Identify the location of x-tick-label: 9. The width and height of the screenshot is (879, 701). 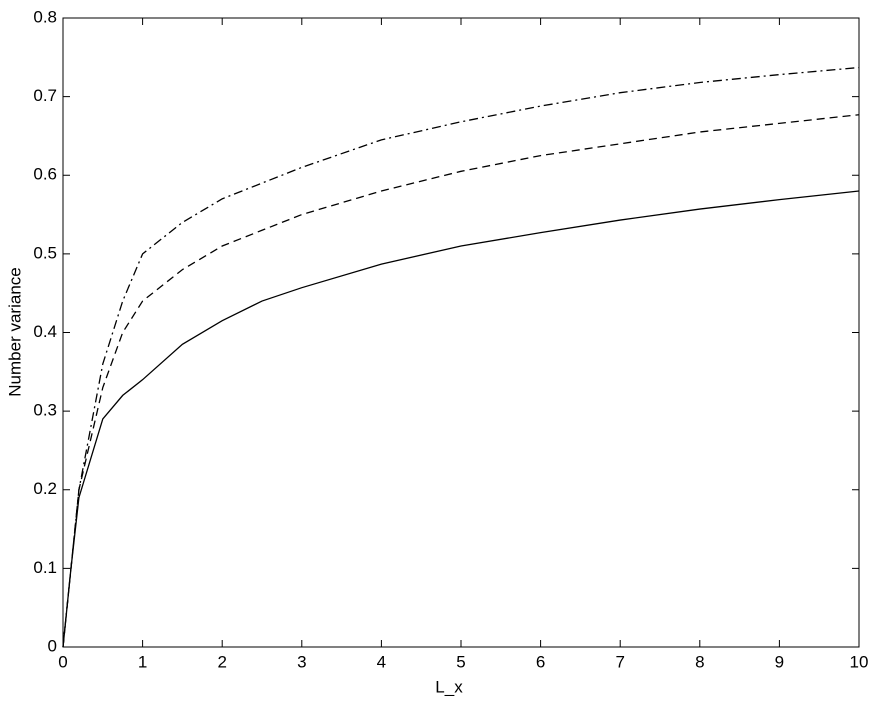
(779, 661).